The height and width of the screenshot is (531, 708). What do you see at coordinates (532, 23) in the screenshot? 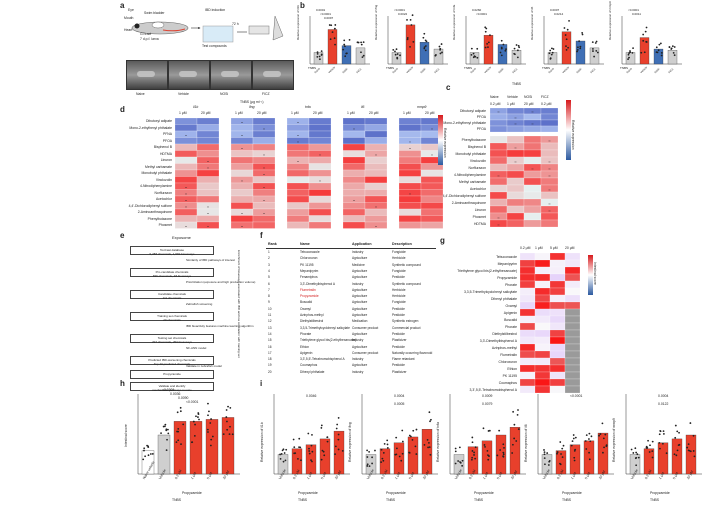
I see `b-ylabel: Relative expression of il6` at bounding box center [532, 23].